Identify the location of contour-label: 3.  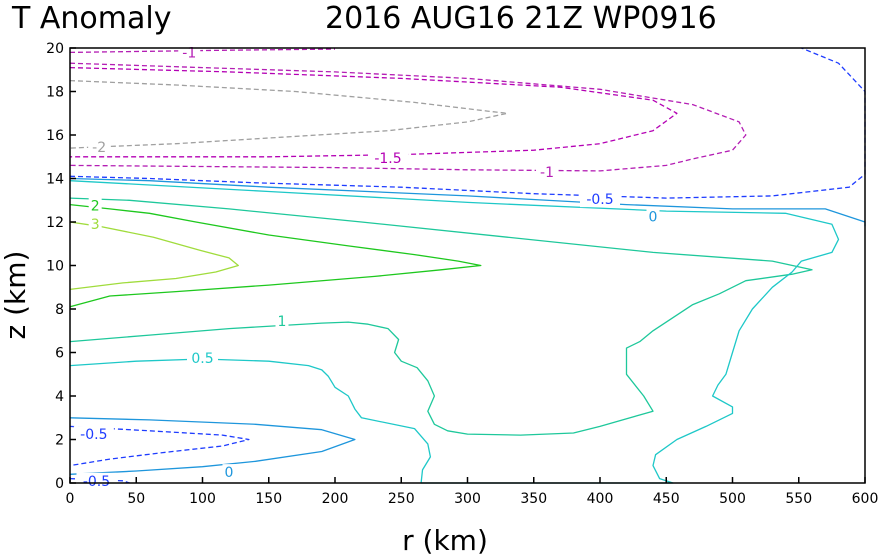
(95, 225).